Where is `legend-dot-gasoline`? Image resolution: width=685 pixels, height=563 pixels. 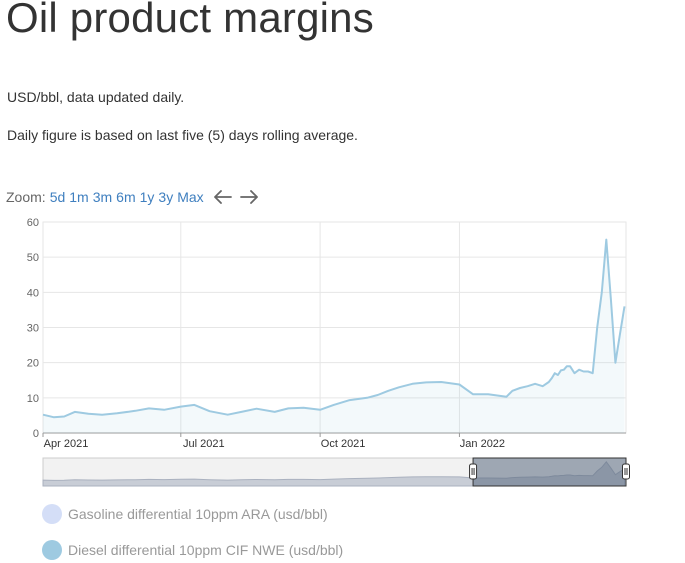 legend-dot-gasoline is located at coordinates (52, 514).